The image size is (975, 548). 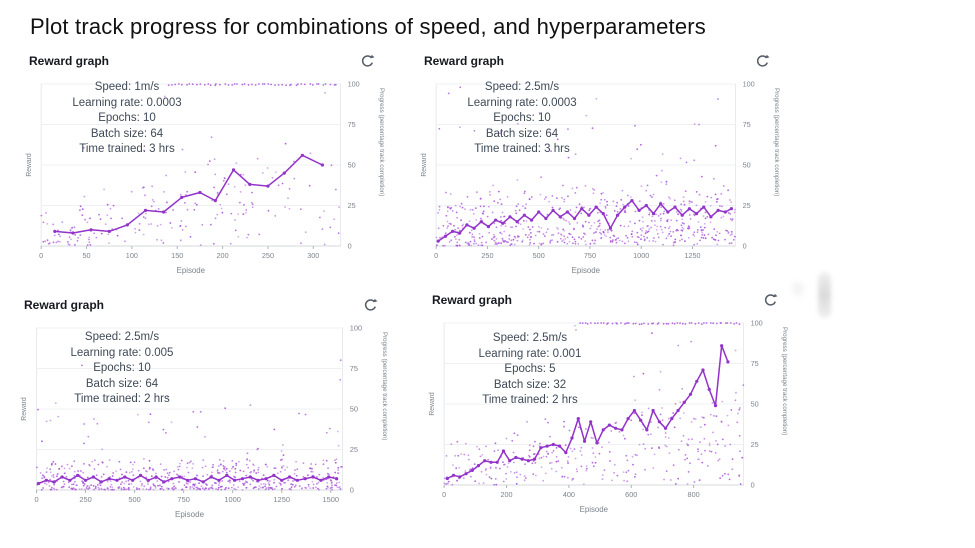 I want to click on svg-text: 150, so click(x=177, y=255).